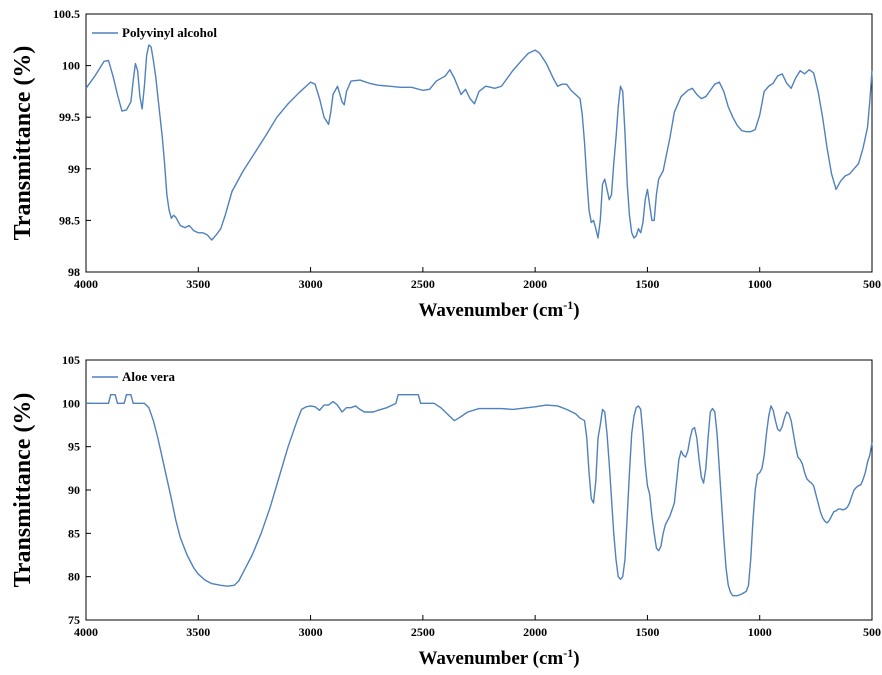 The width and height of the screenshot is (882, 675). Describe the element at coordinates (69, 220) in the screenshot. I see `y-tick-label: 98.5` at that location.